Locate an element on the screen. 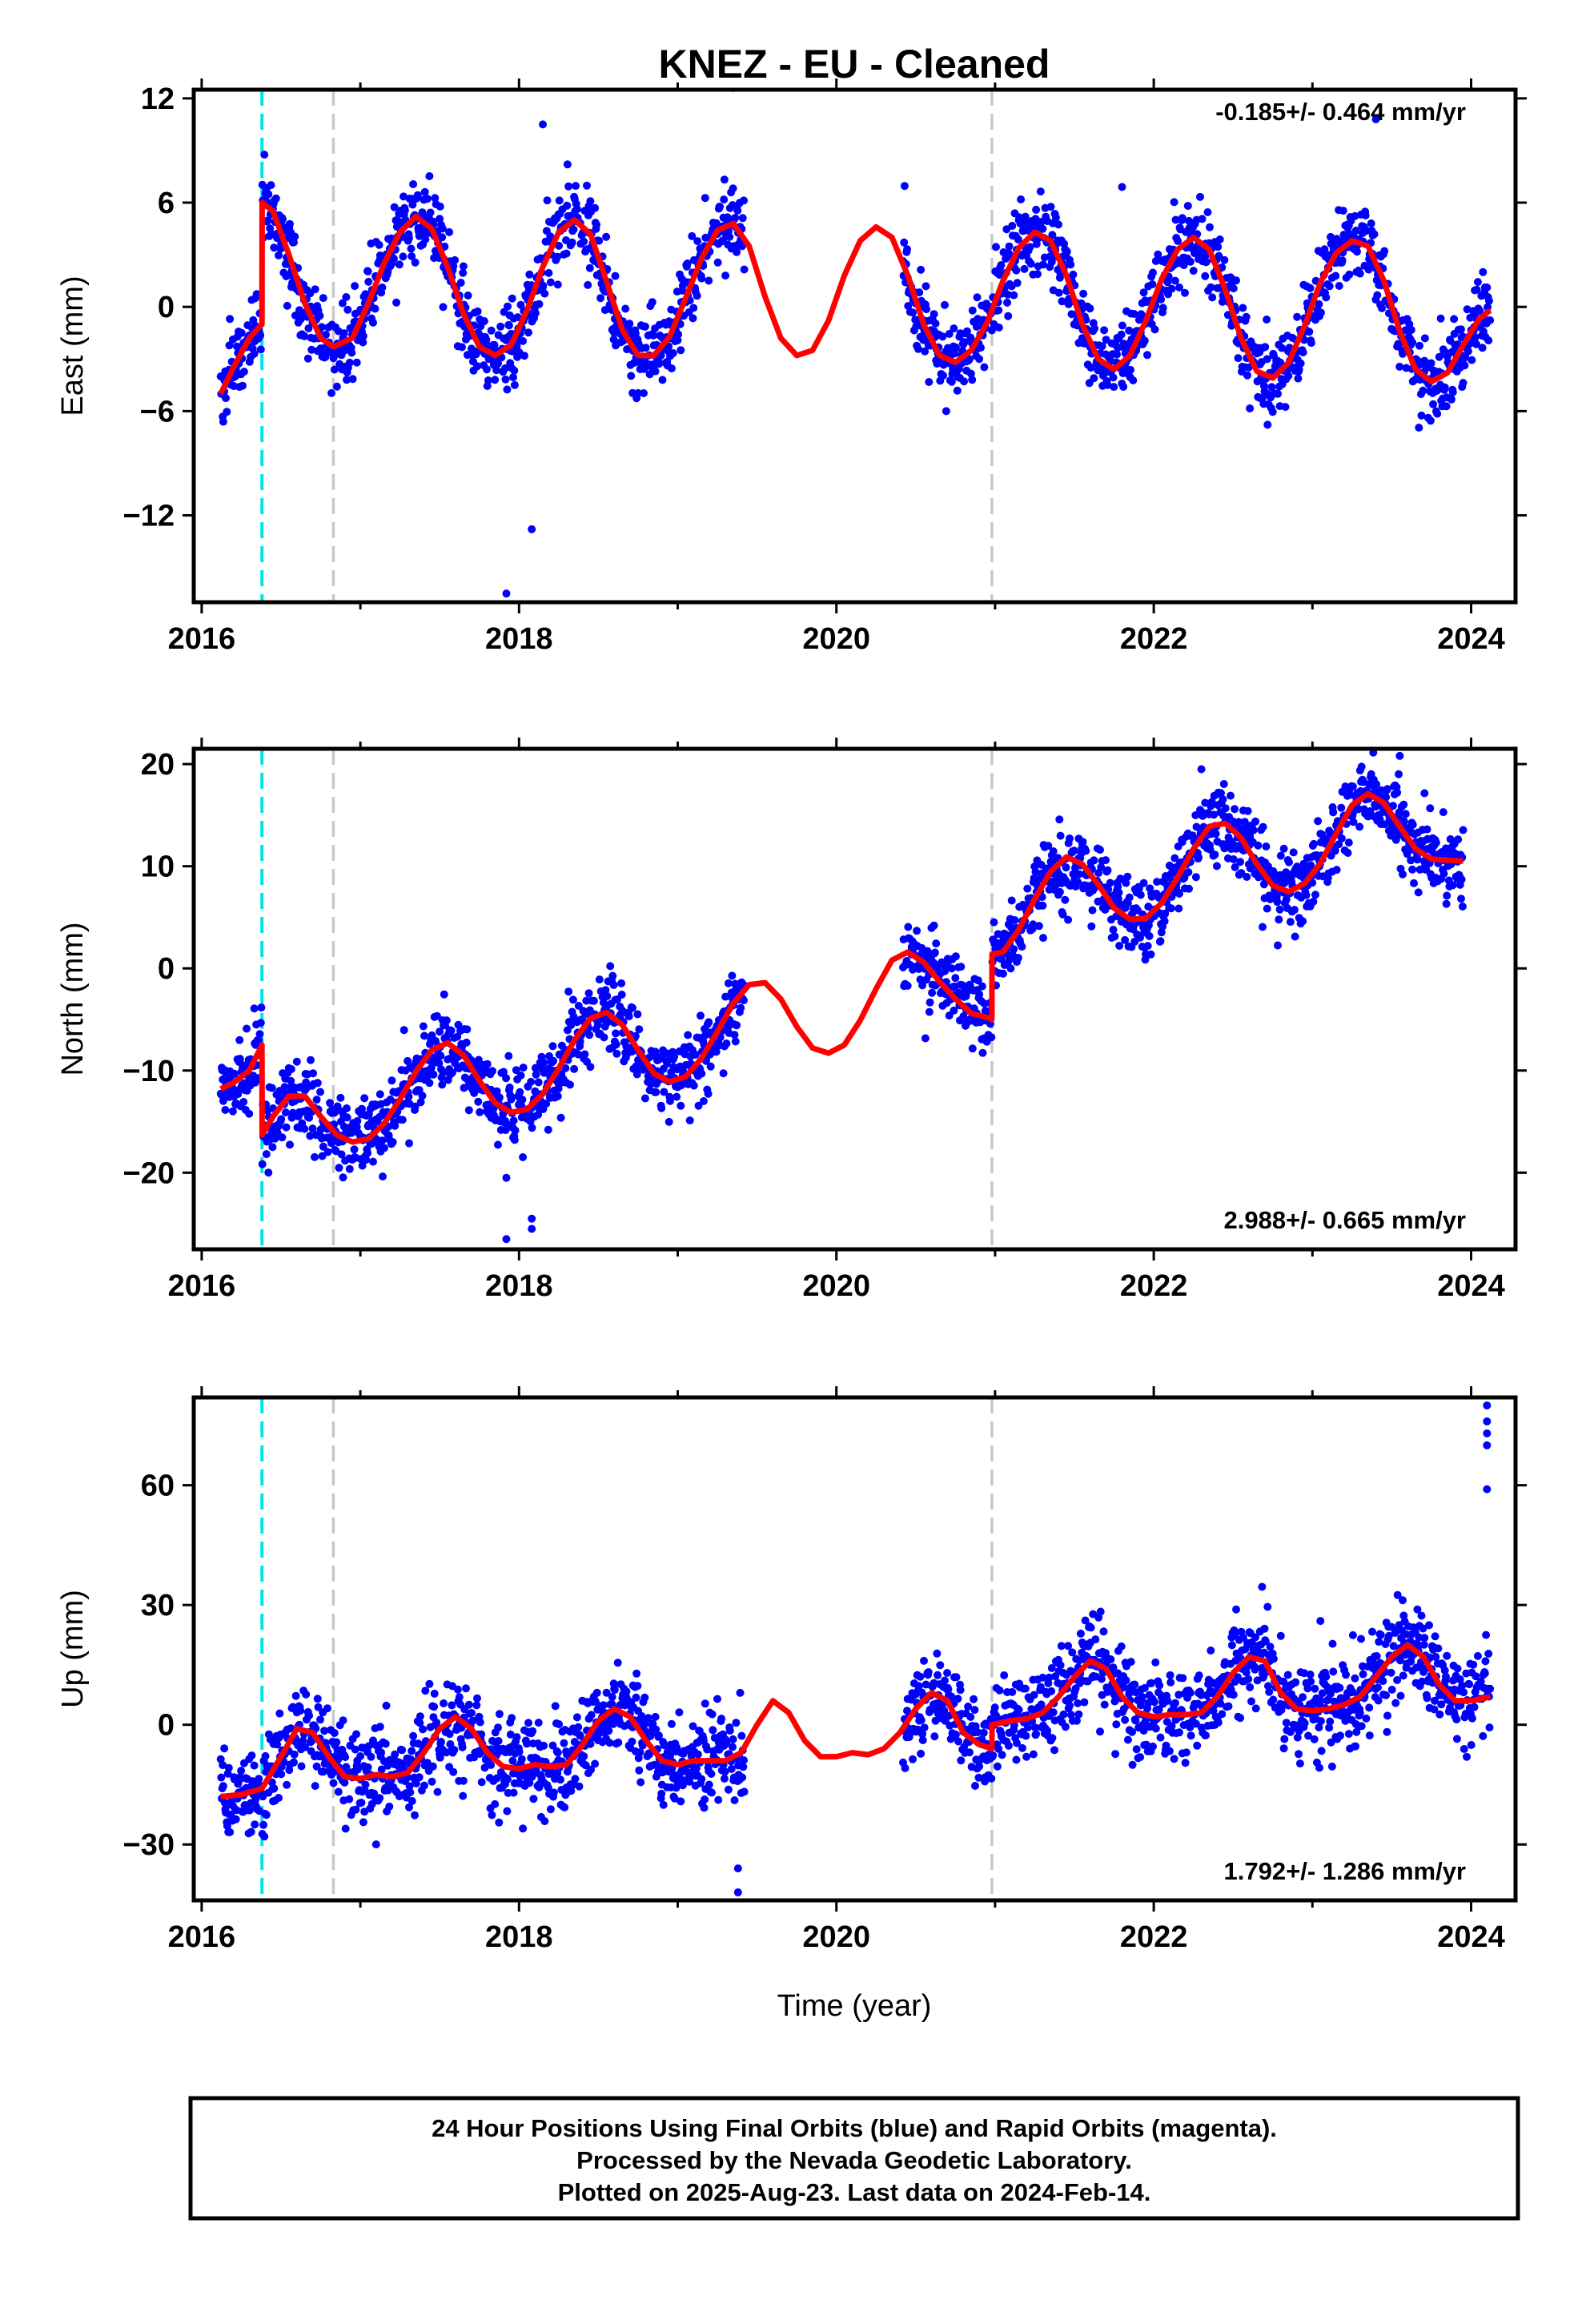 This screenshot has width=1582, height=2324. x-tick-label: 2018 is located at coordinates (519, 1286).